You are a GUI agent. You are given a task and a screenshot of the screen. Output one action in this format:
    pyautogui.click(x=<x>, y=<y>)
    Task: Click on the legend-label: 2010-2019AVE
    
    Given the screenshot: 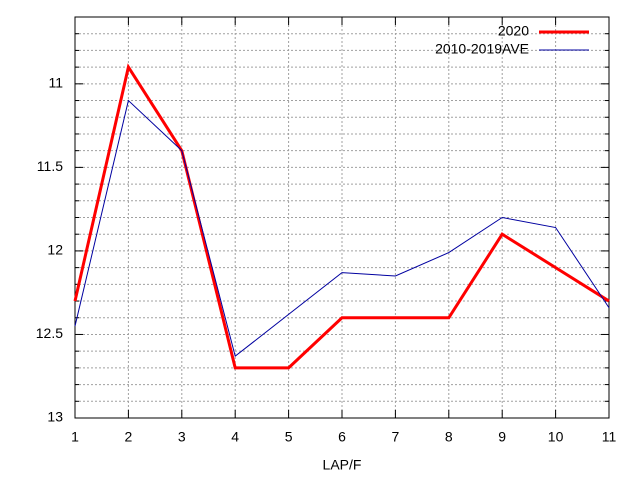 What is the action you would take?
    pyautogui.click(x=482, y=49)
    